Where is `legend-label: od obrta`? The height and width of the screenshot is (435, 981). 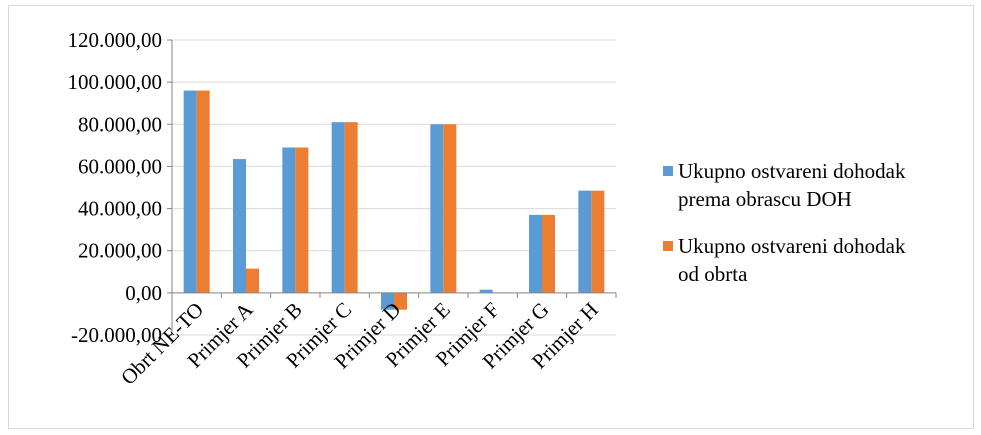 legend-label: od obrta is located at coordinates (713, 274).